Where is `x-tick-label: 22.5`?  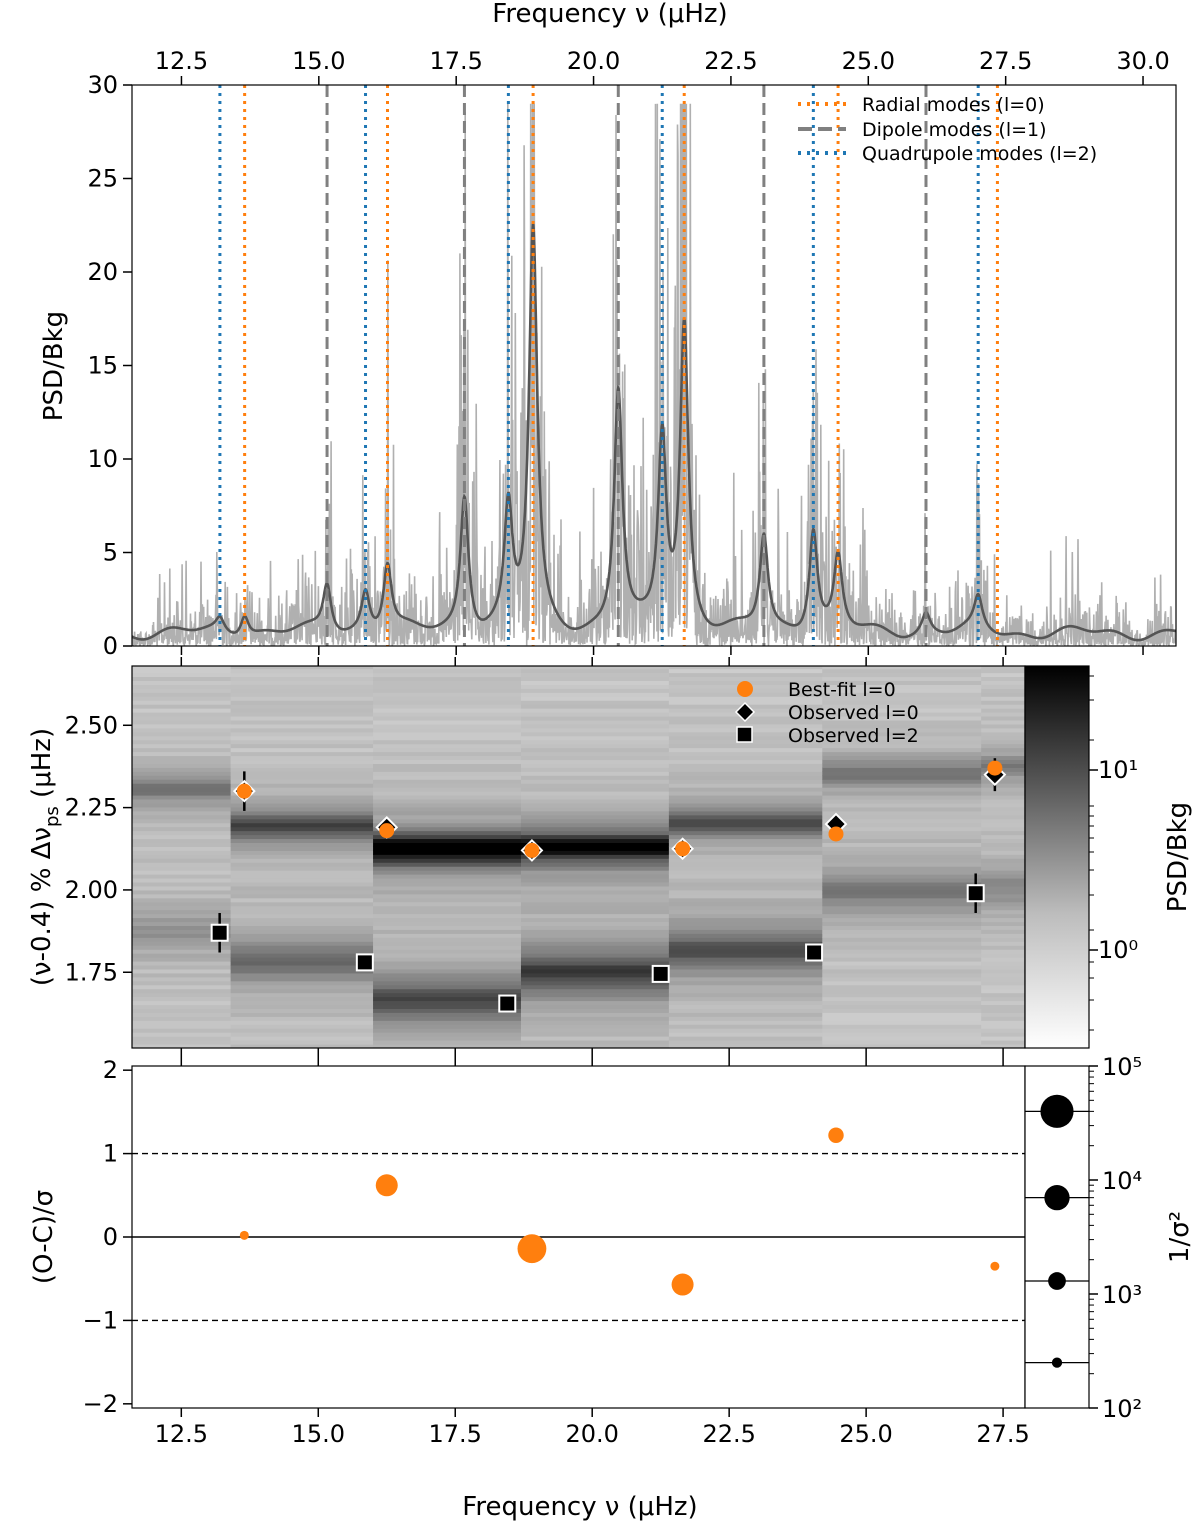
x-tick-label: 22.5 is located at coordinates (730, 61).